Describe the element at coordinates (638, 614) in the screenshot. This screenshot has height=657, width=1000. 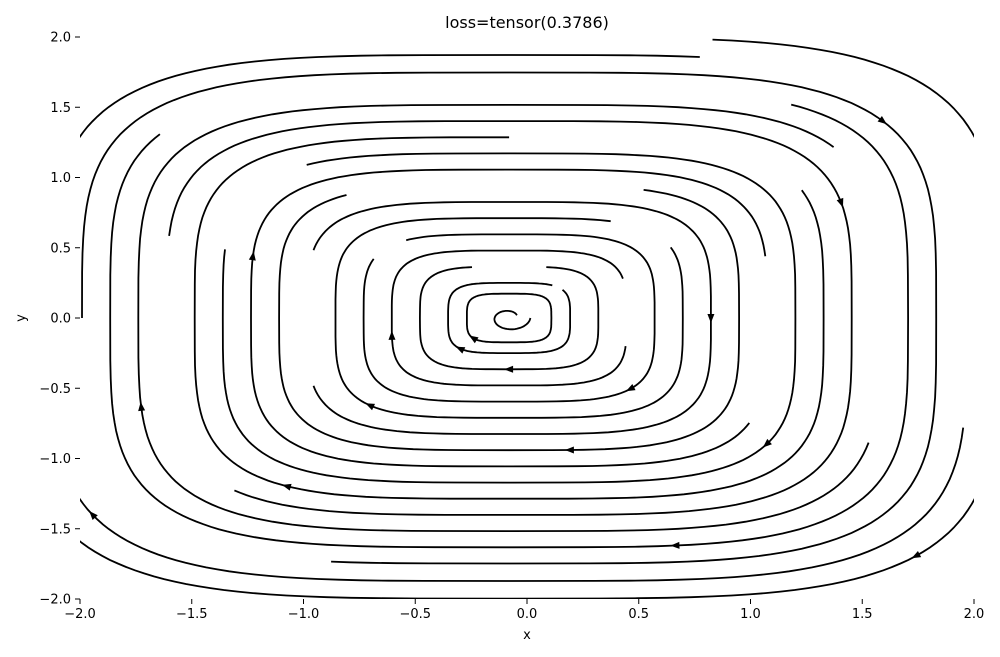
I see `x-tick-label: 0.5` at that location.